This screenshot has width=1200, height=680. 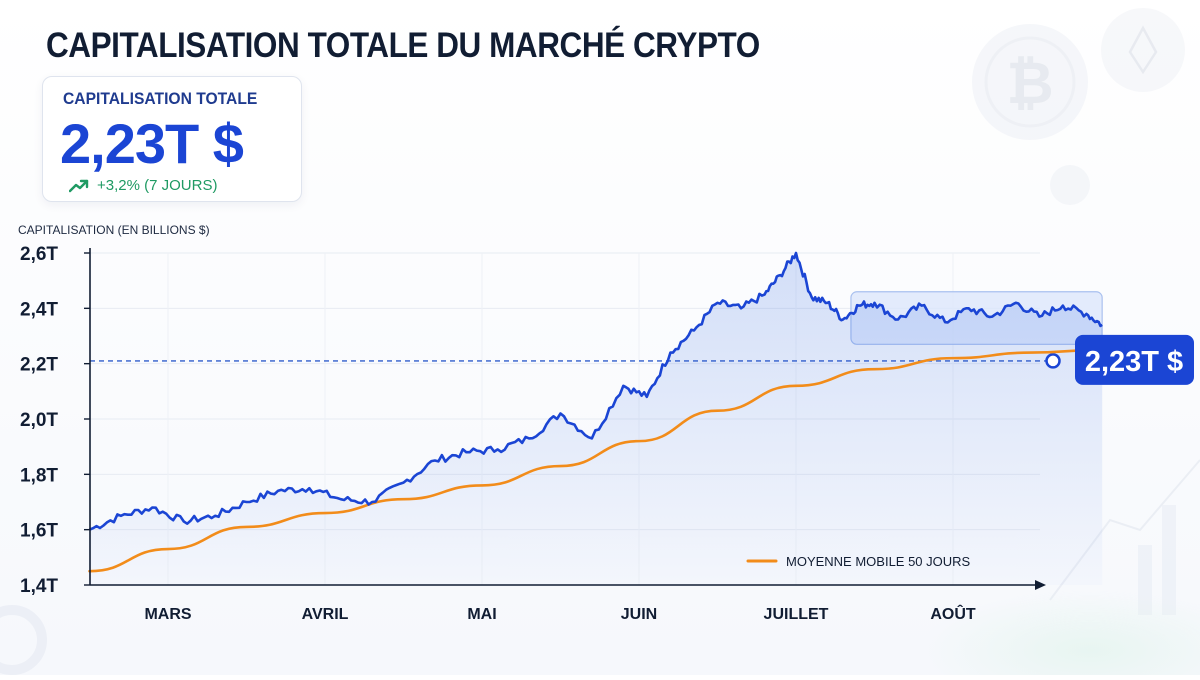 I want to click on ethereum-coin-icon, so click(x=1143, y=50).